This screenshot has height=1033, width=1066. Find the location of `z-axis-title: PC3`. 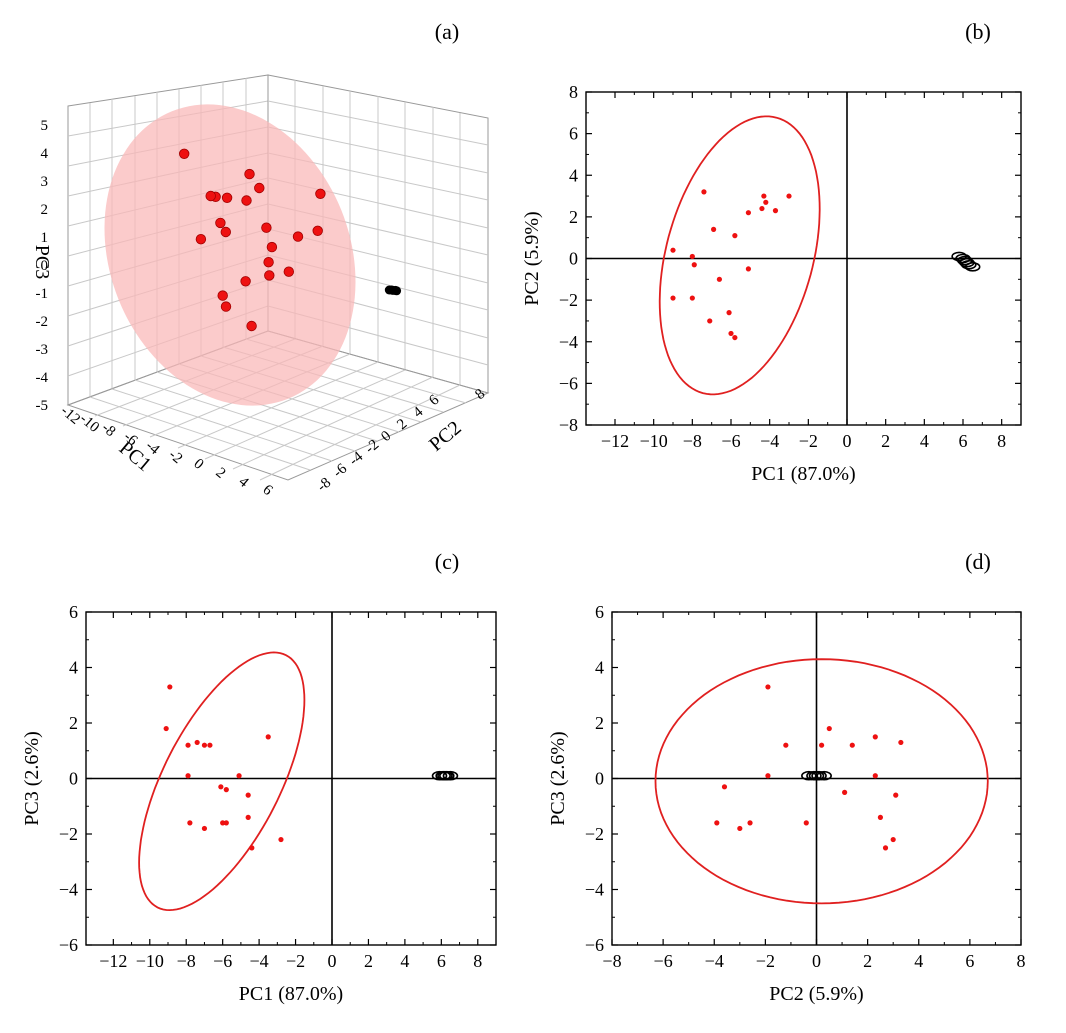

z-axis-title: PC3 is located at coordinates (42, 262).